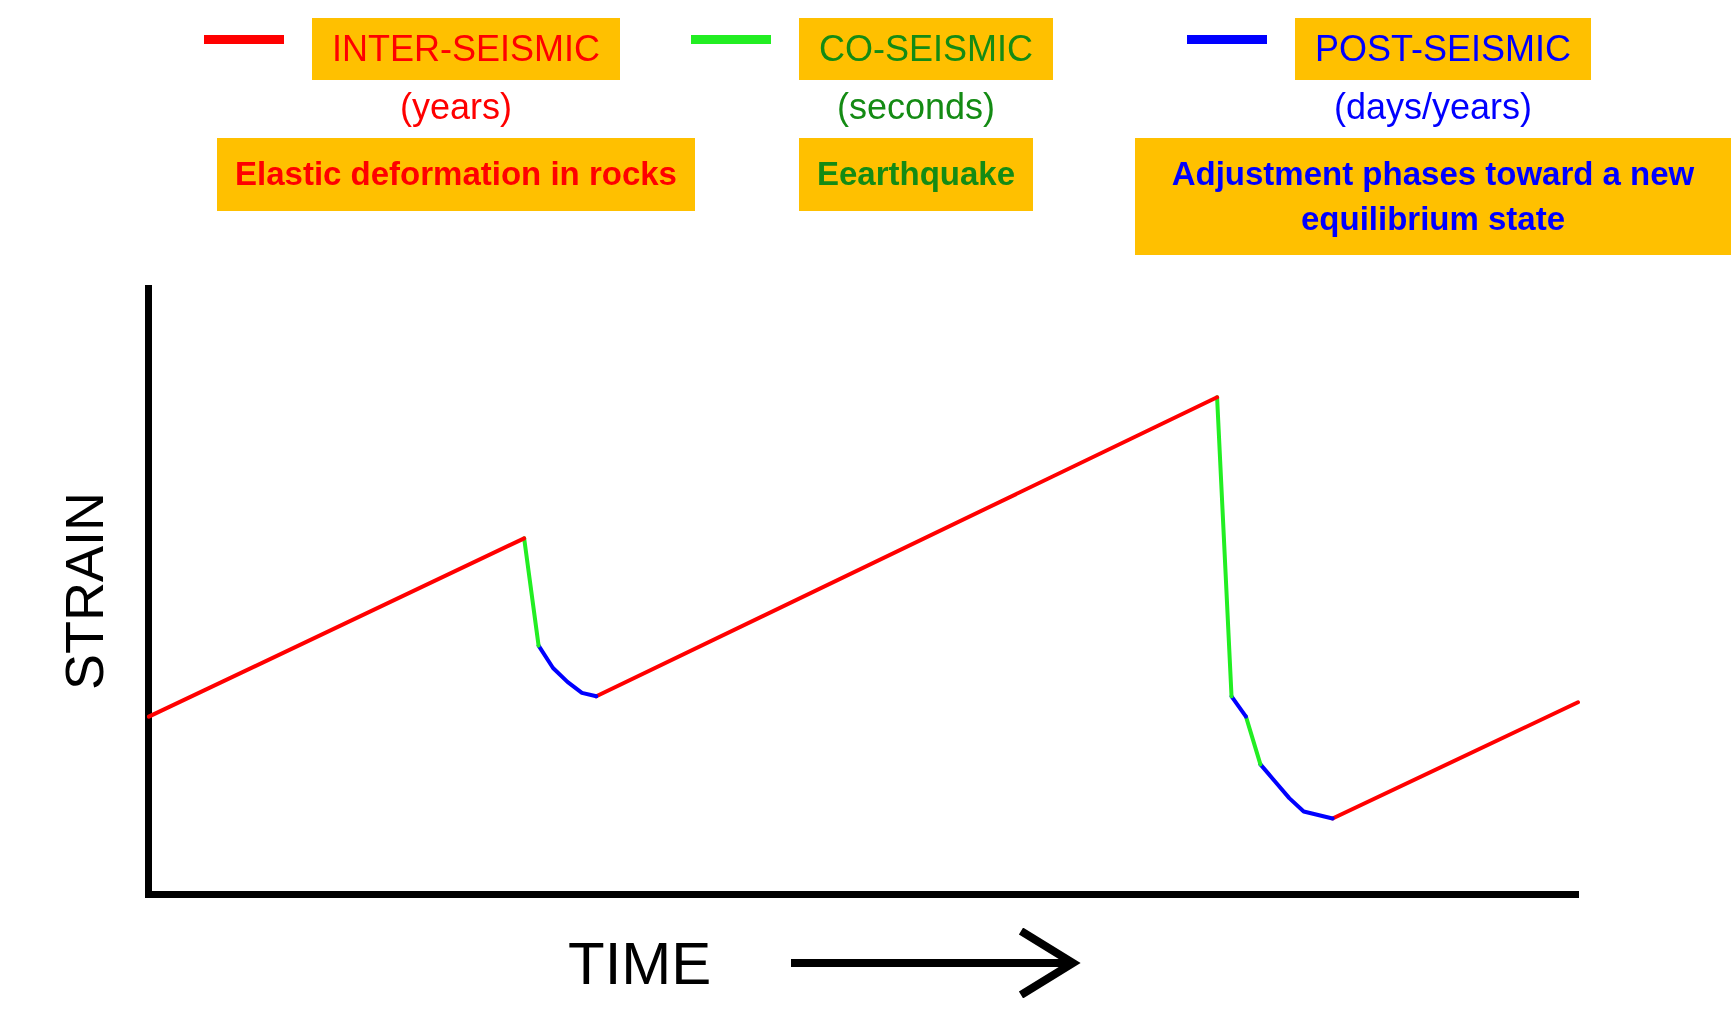  What do you see at coordinates (916, 174) in the screenshot?
I see `text: Eearthquake` at bounding box center [916, 174].